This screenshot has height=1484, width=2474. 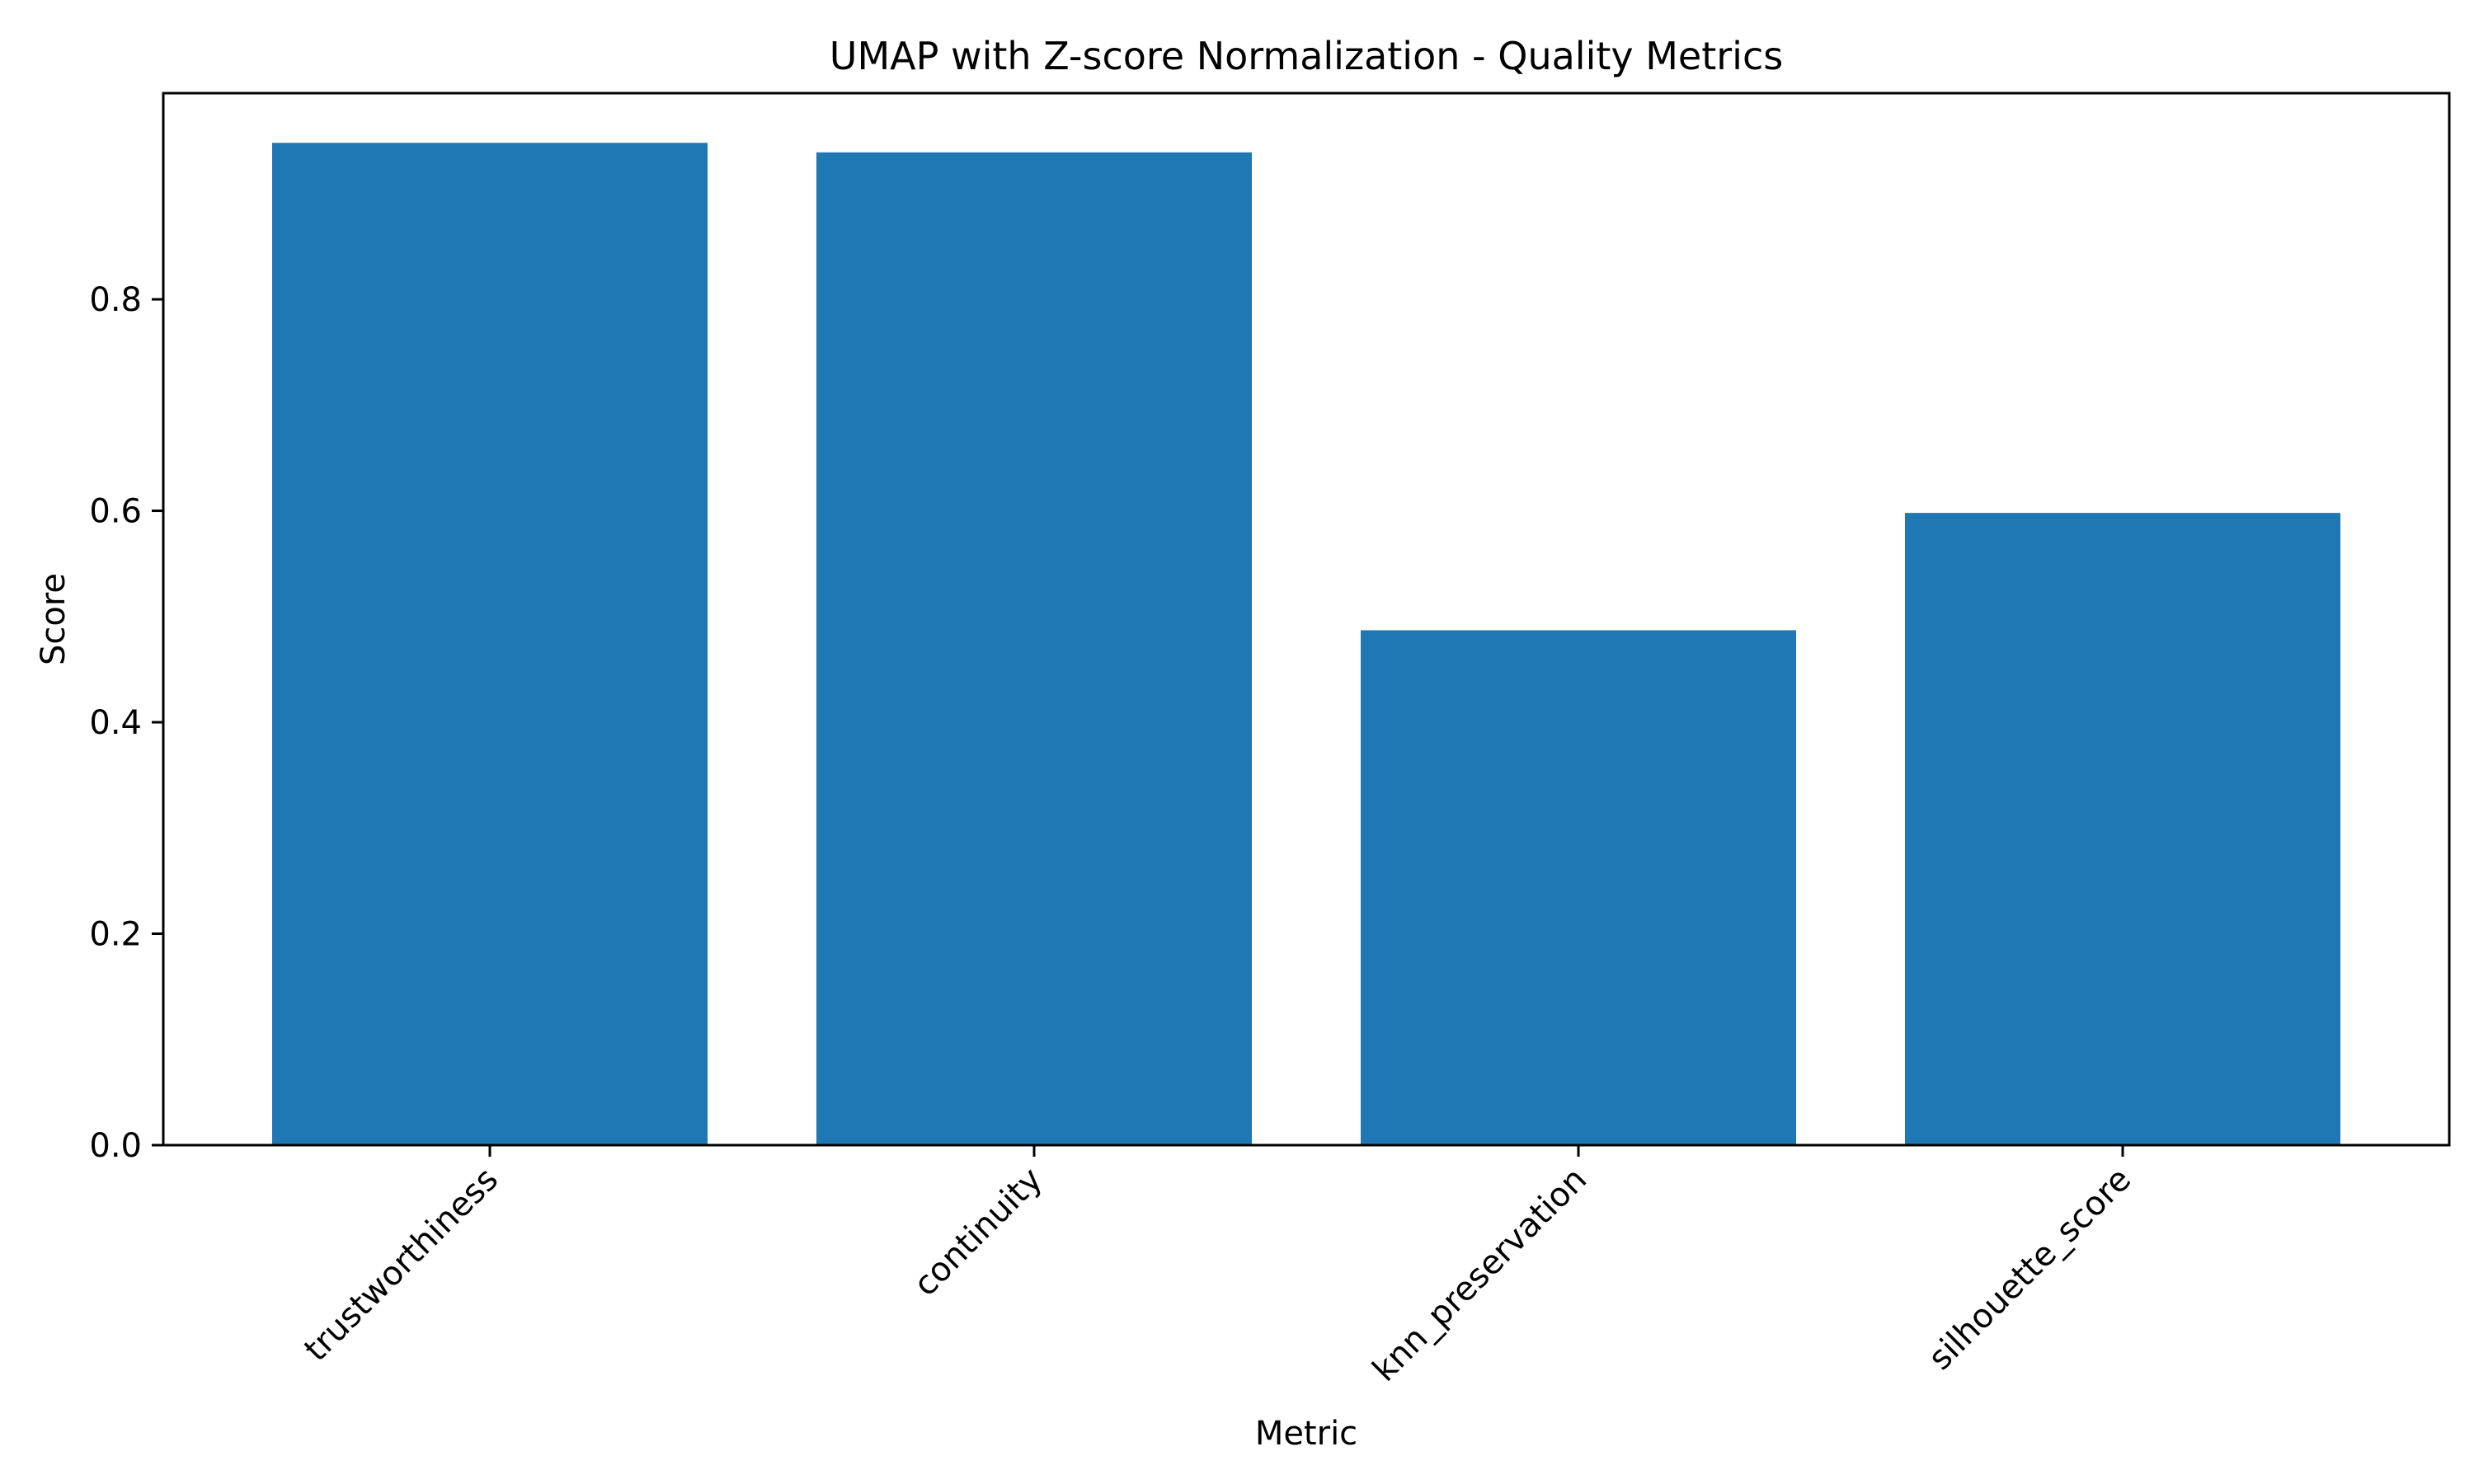 What do you see at coordinates (1578, 887) in the screenshot?
I see `bar-knn-preservation` at bounding box center [1578, 887].